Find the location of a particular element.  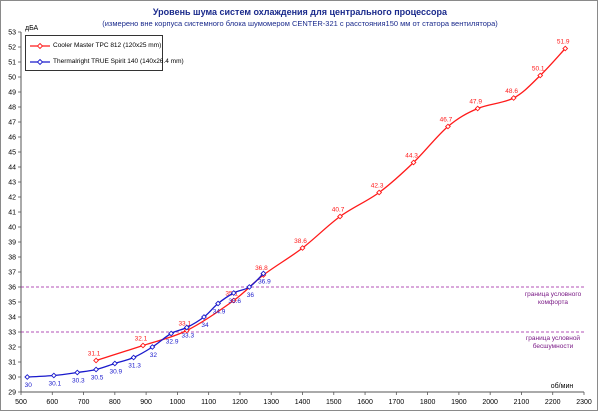

data-label: 31.1 is located at coordinates (94, 354).